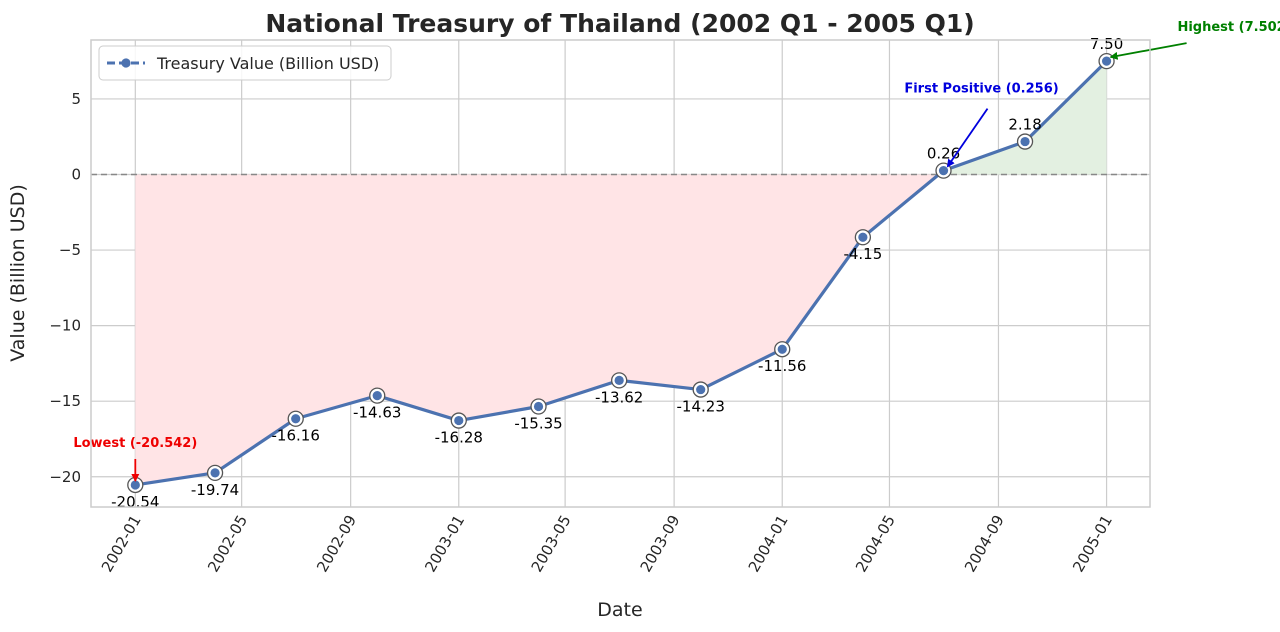 The width and height of the screenshot is (1280, 632). What do you see at coordinates (1228, 27) in the screenshot?
I see `annotation-text: Highest (7.502)` at bounding box center [1228, 27].